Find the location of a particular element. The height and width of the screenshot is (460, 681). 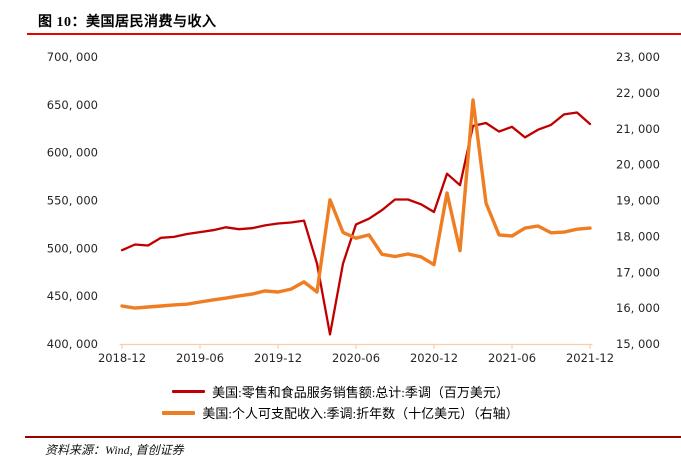

svg-text: 2018-12 is located at coordinates (122, 358).